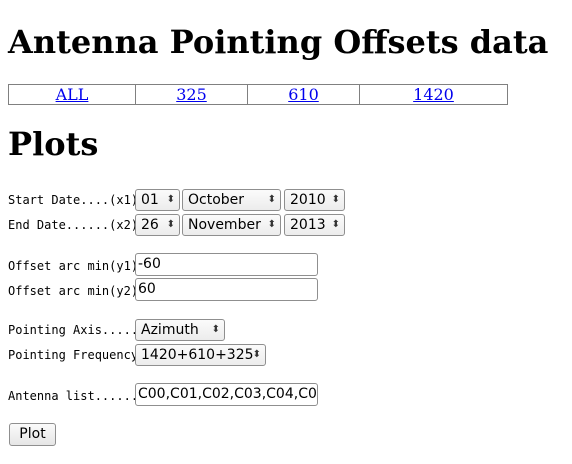  What do you see at coordinates (224, 225) in the screenshot?
I see `end-month-value: November` at bounding box center [224, 225].